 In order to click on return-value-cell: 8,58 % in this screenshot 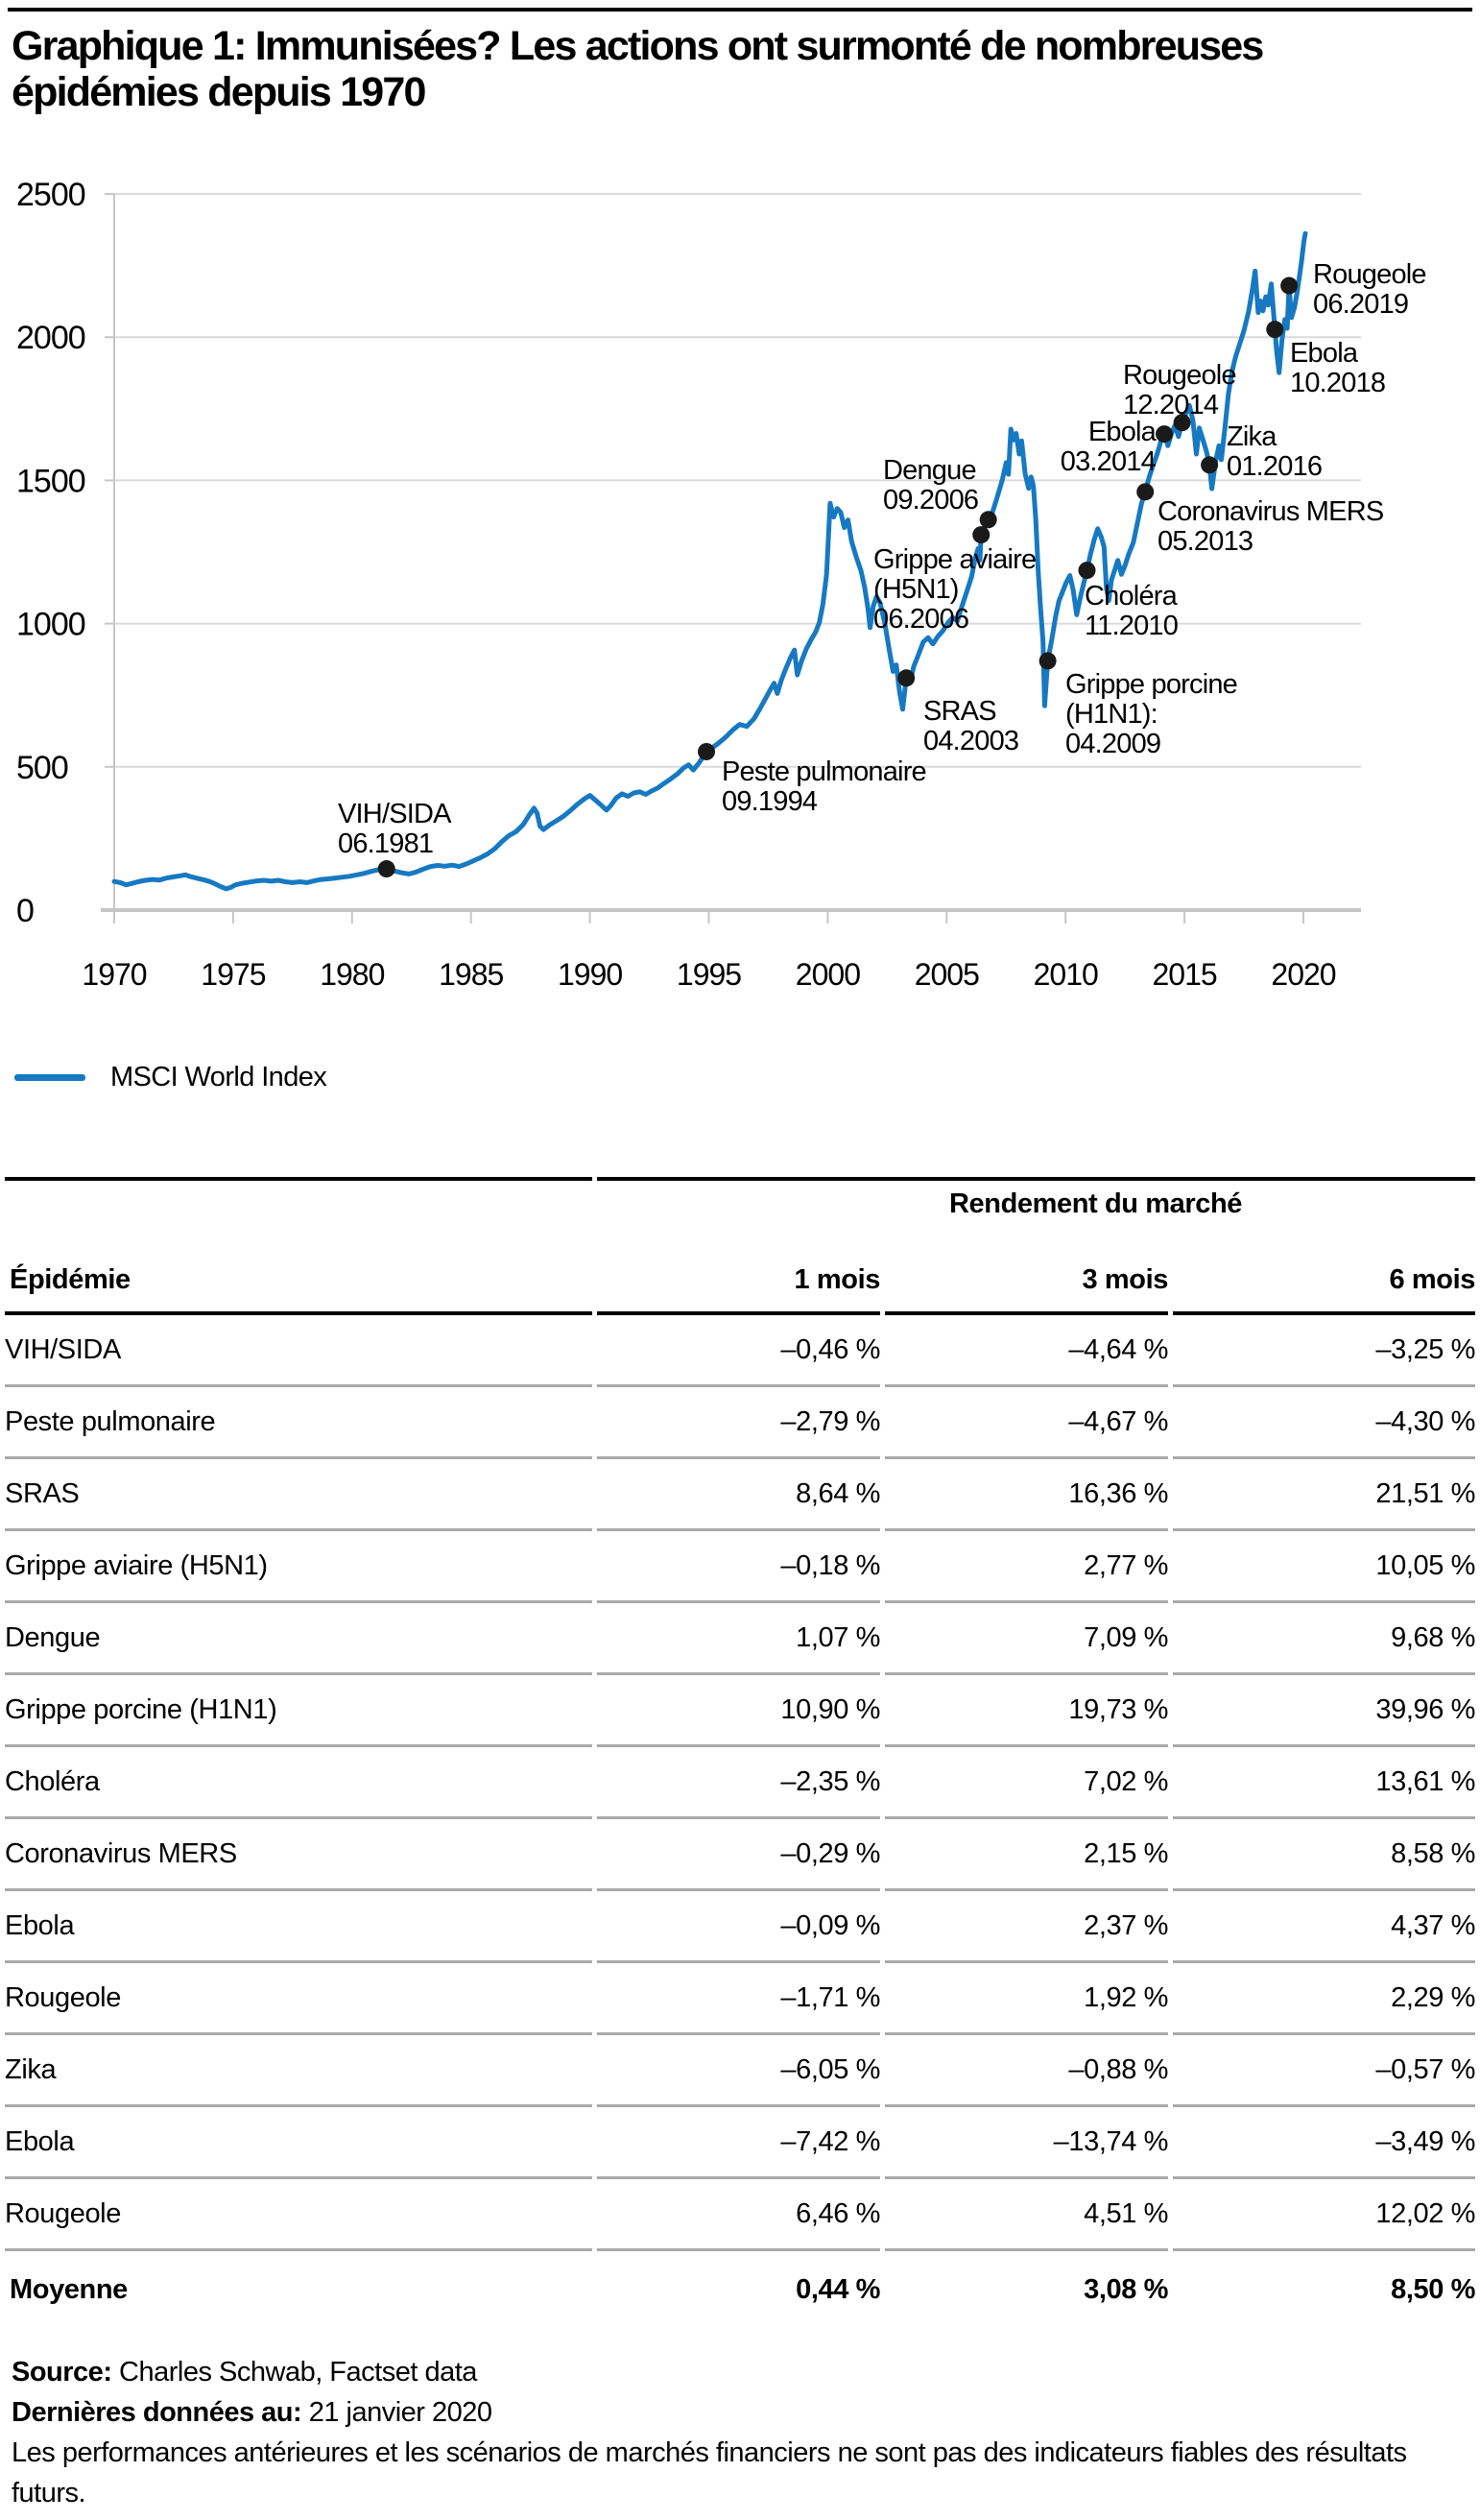, I will do `click(1324, 1855)`.